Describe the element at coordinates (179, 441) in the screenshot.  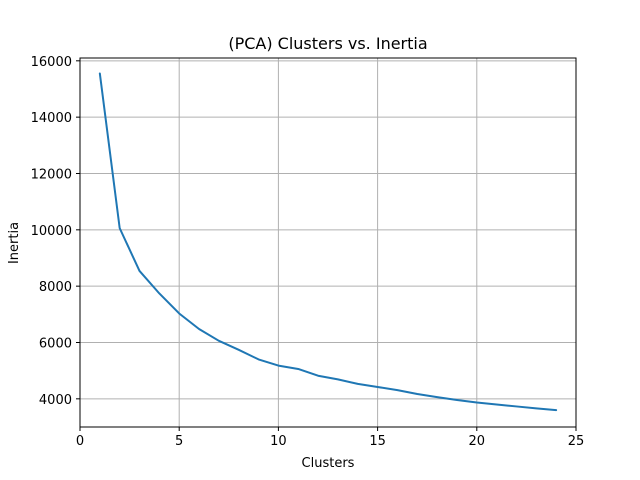
I see `x-tick-label: 5` at that location.